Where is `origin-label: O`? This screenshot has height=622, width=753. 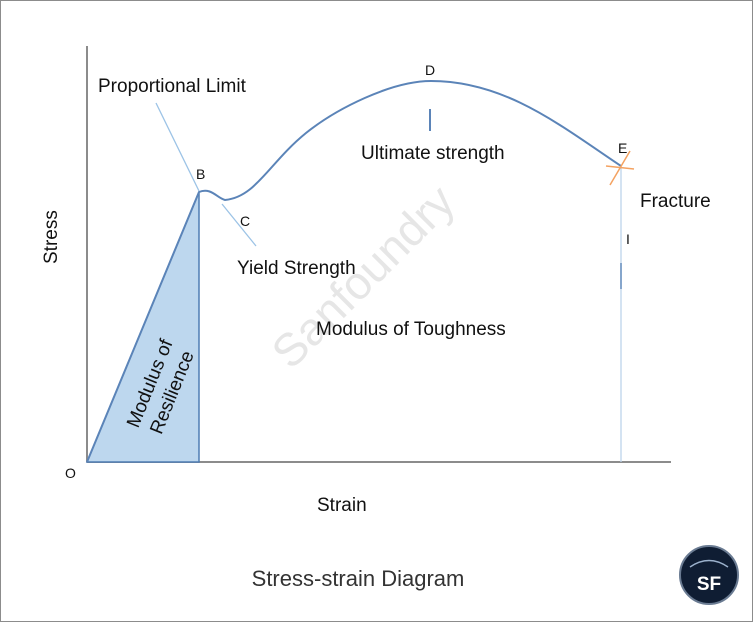
origin-label: O is located at coordinates (70, 473).